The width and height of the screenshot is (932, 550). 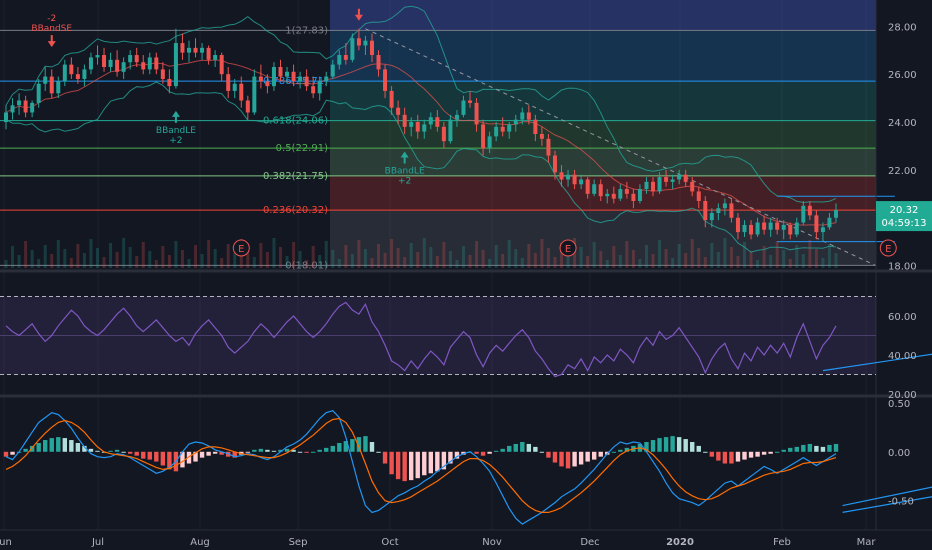 What do you see at coordinates (358, 14) in the screenshot?
I see `signal-arrow-down-icon` at bounding box center [358, 14].